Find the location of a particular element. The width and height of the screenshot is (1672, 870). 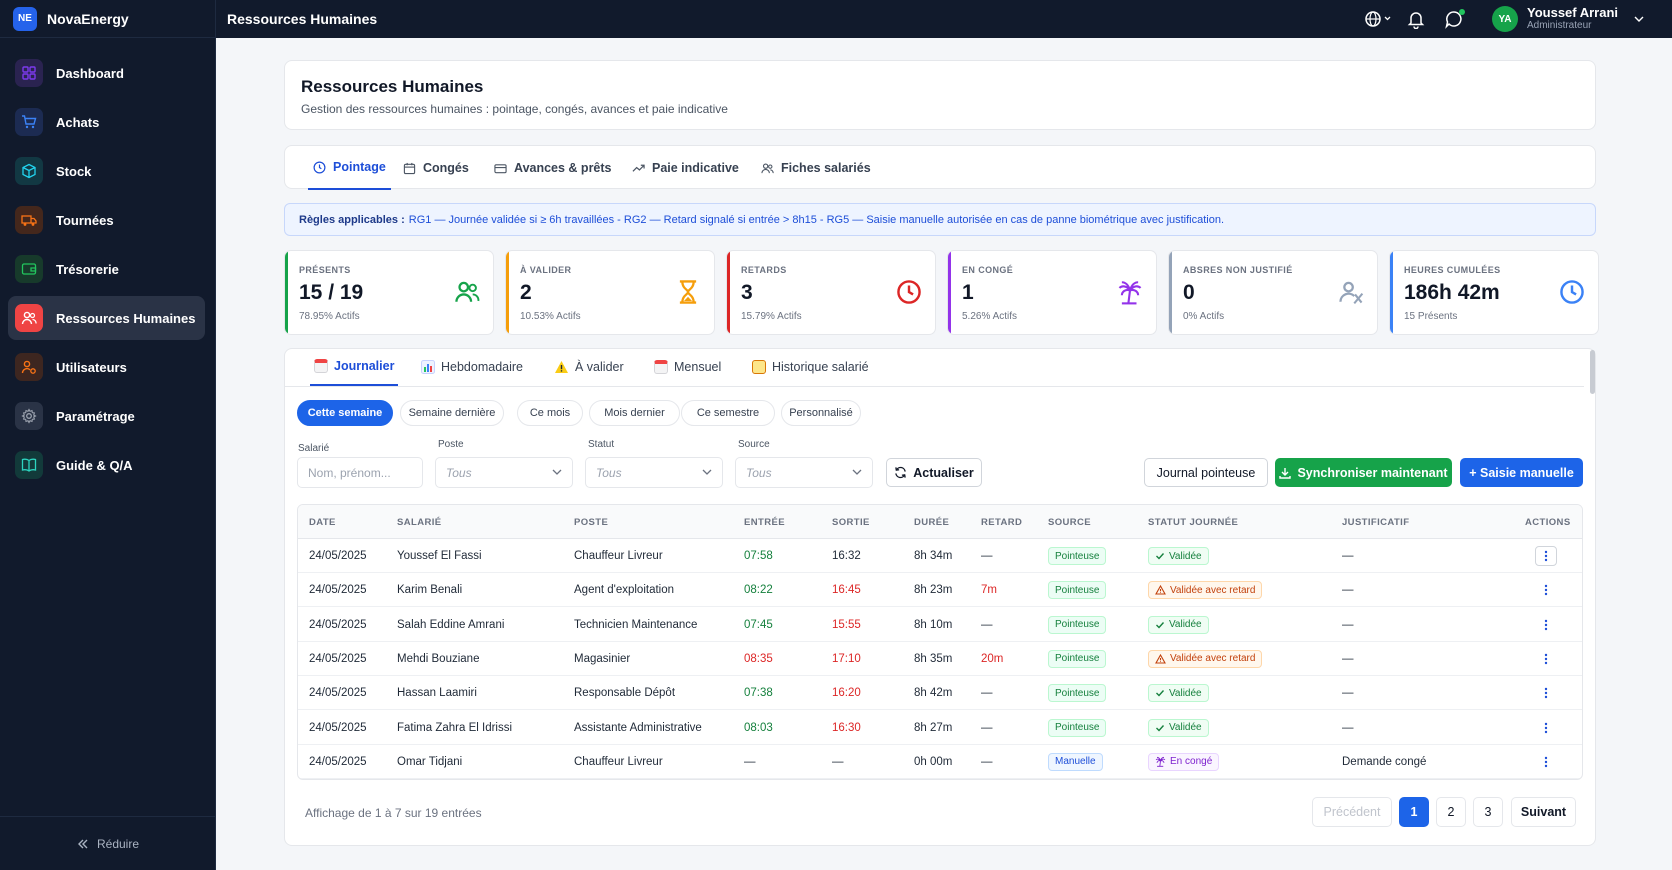

filter-label-statut: Statut is located at coordinates (601, 444).